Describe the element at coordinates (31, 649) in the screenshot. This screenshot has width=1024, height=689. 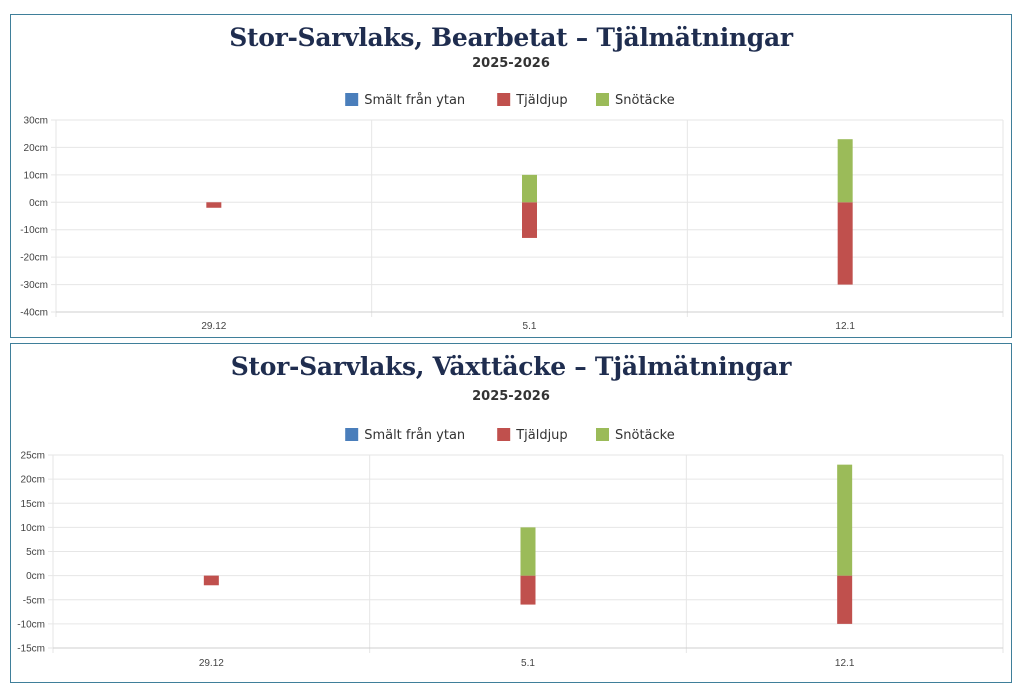
I see `y-tick-label: -15cm` at that location.